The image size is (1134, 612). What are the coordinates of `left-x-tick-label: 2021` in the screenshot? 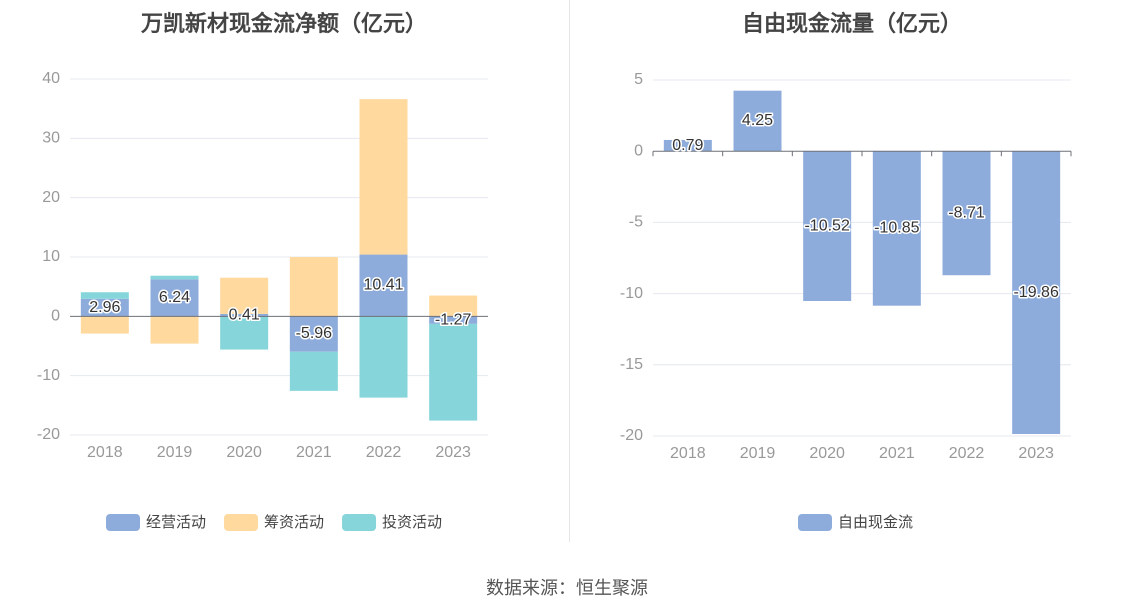 It's located at (314, 452).